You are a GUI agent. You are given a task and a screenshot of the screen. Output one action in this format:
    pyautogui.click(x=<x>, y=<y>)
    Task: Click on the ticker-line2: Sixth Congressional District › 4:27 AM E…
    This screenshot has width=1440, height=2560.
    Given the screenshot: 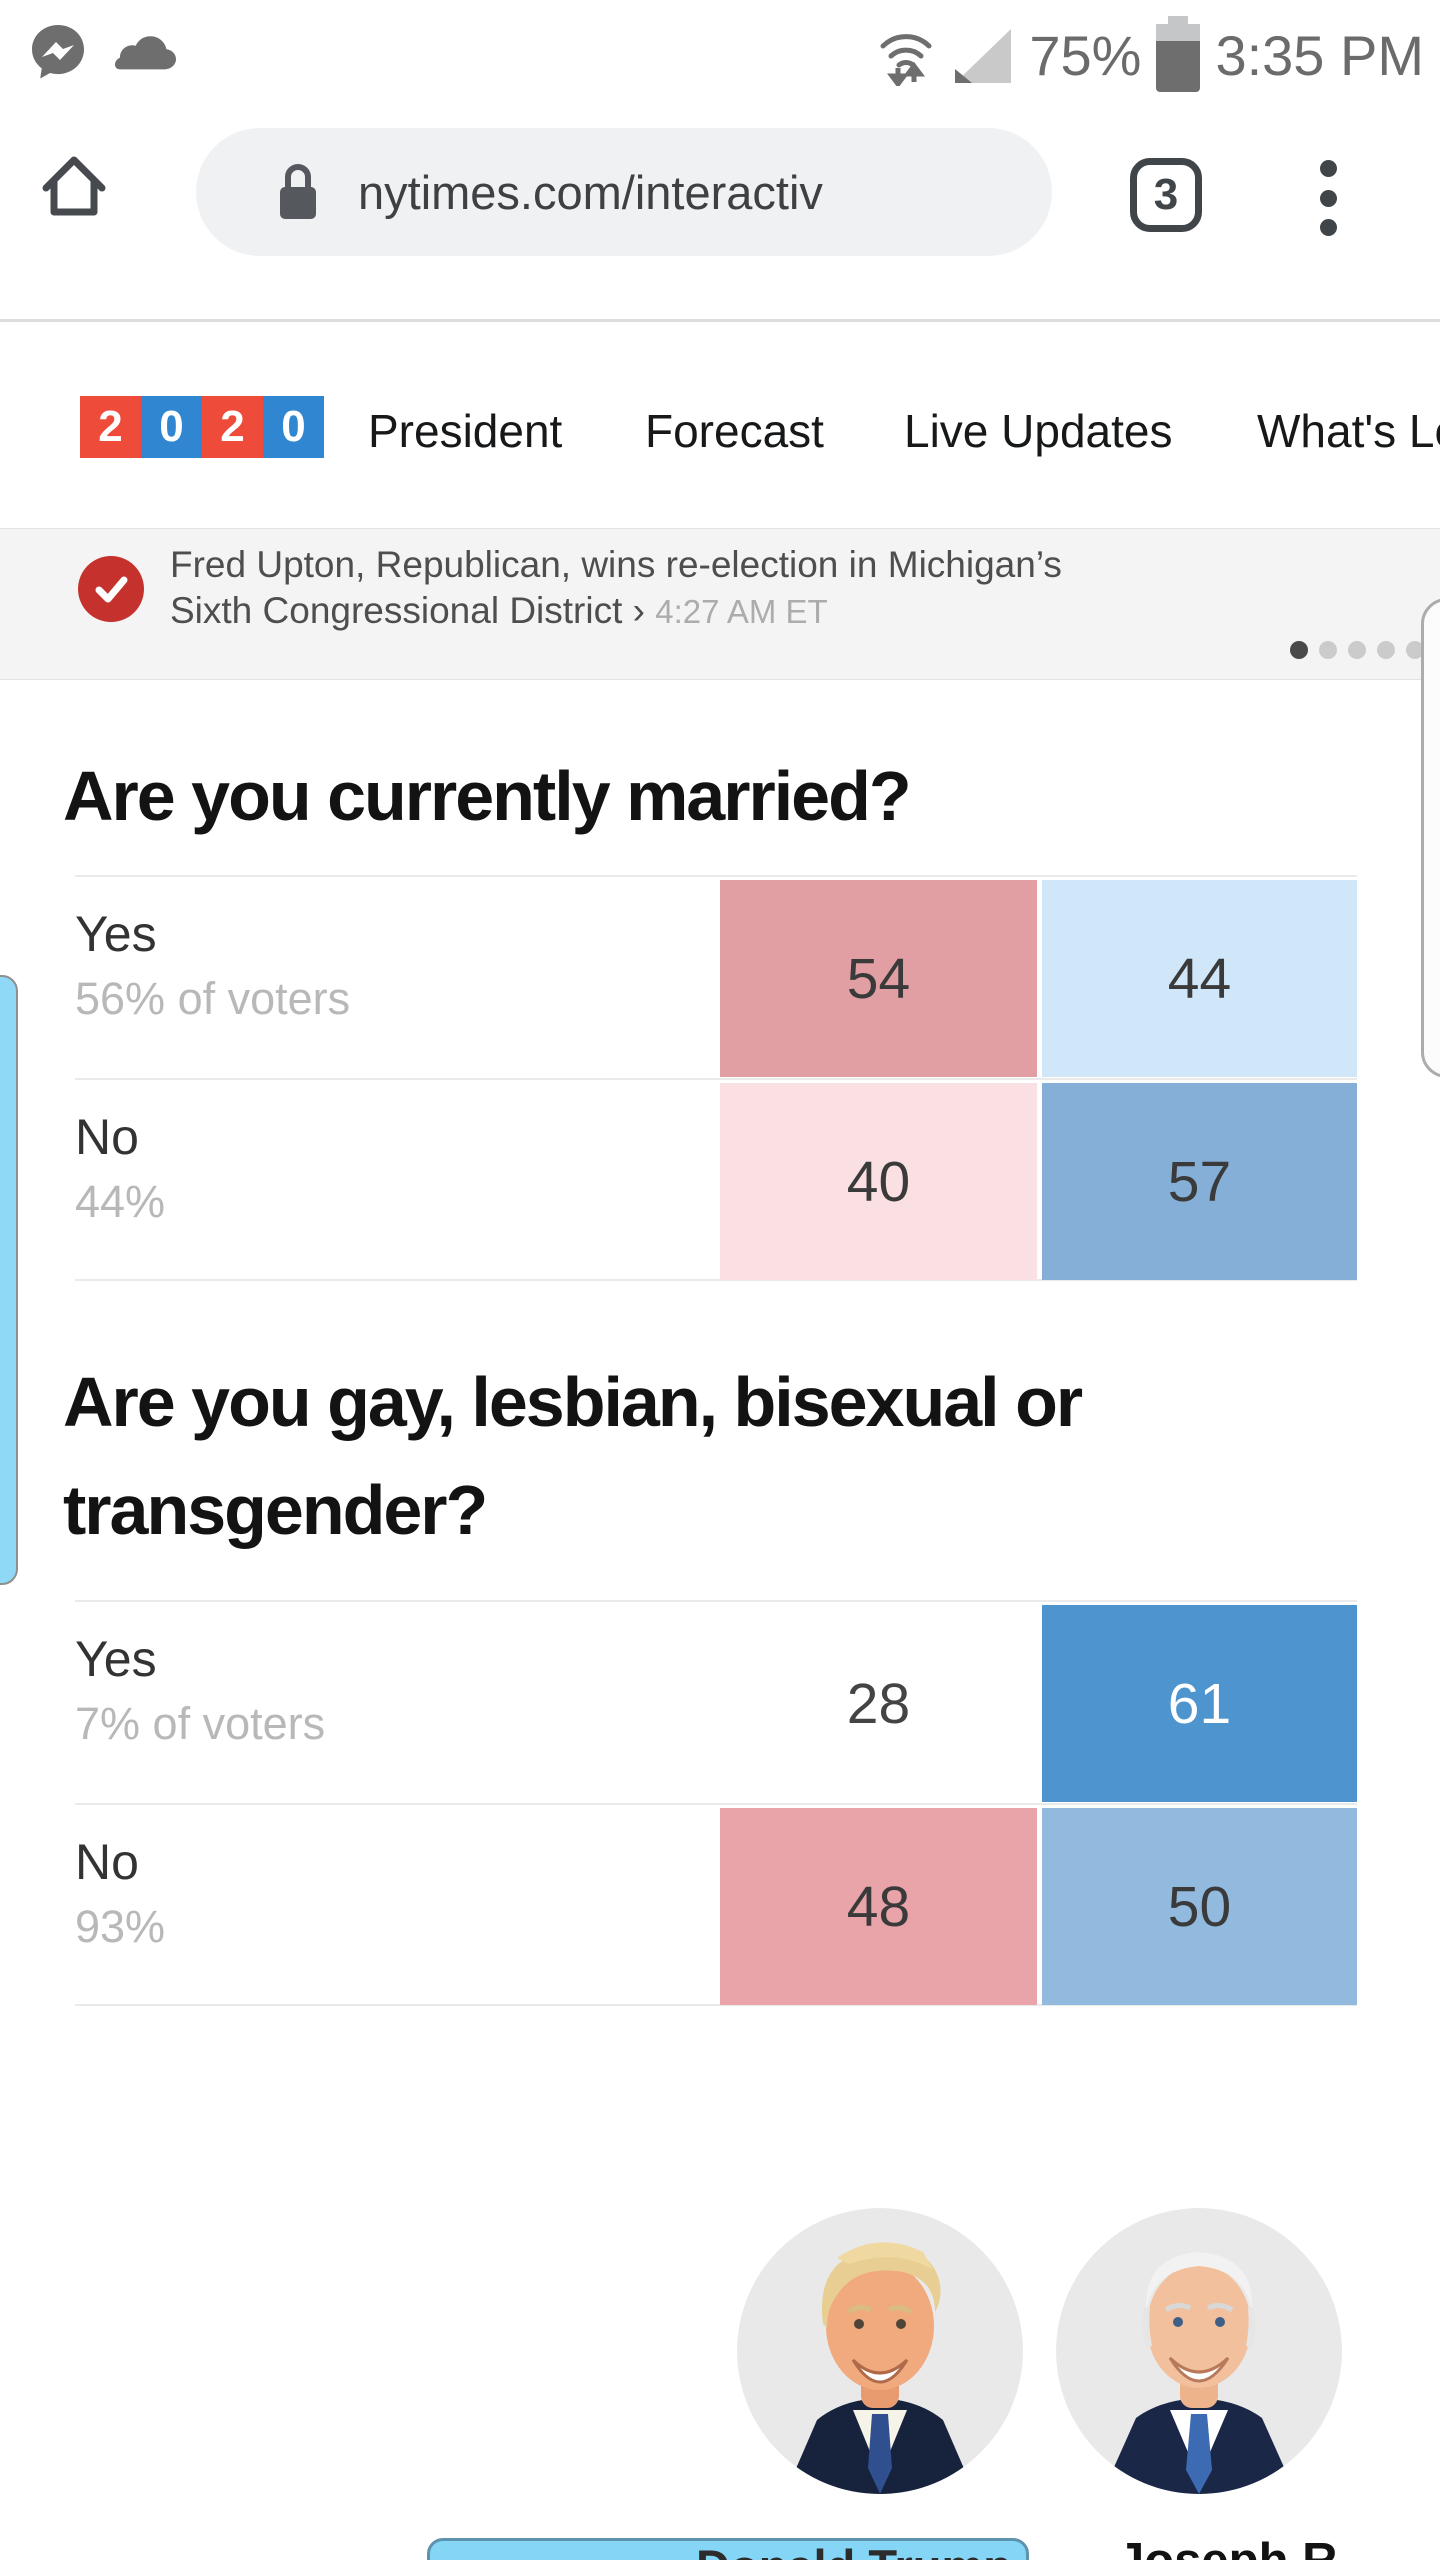 What is the action you would take?
    pyautogui.click(x=499, y=610)
    